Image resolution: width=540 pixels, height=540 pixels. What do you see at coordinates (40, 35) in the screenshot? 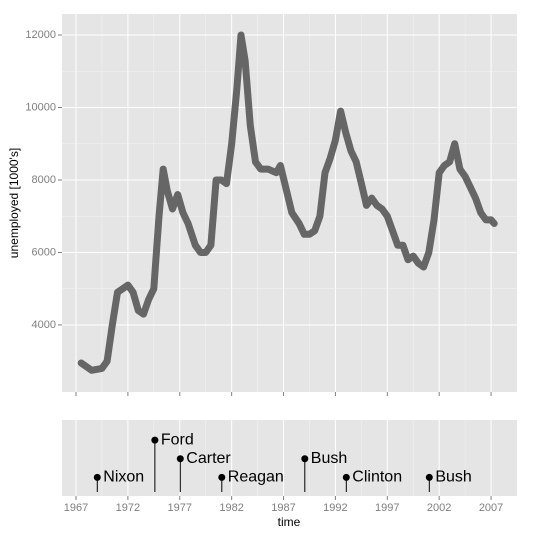
I see `y-tick-label: 12000` at bounding box center [40, 35].